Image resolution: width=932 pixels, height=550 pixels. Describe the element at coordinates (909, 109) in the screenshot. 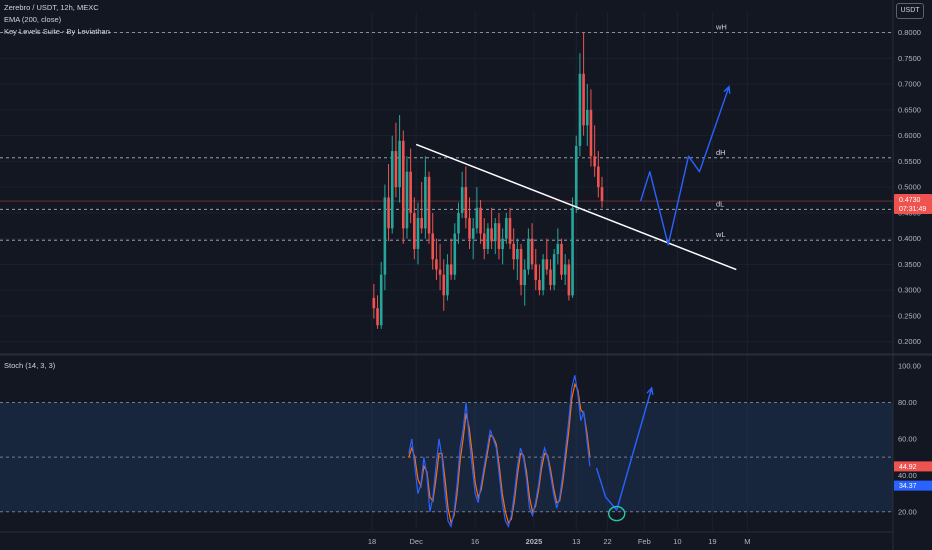

I see `price-tick-label: 0.6500` at that location.